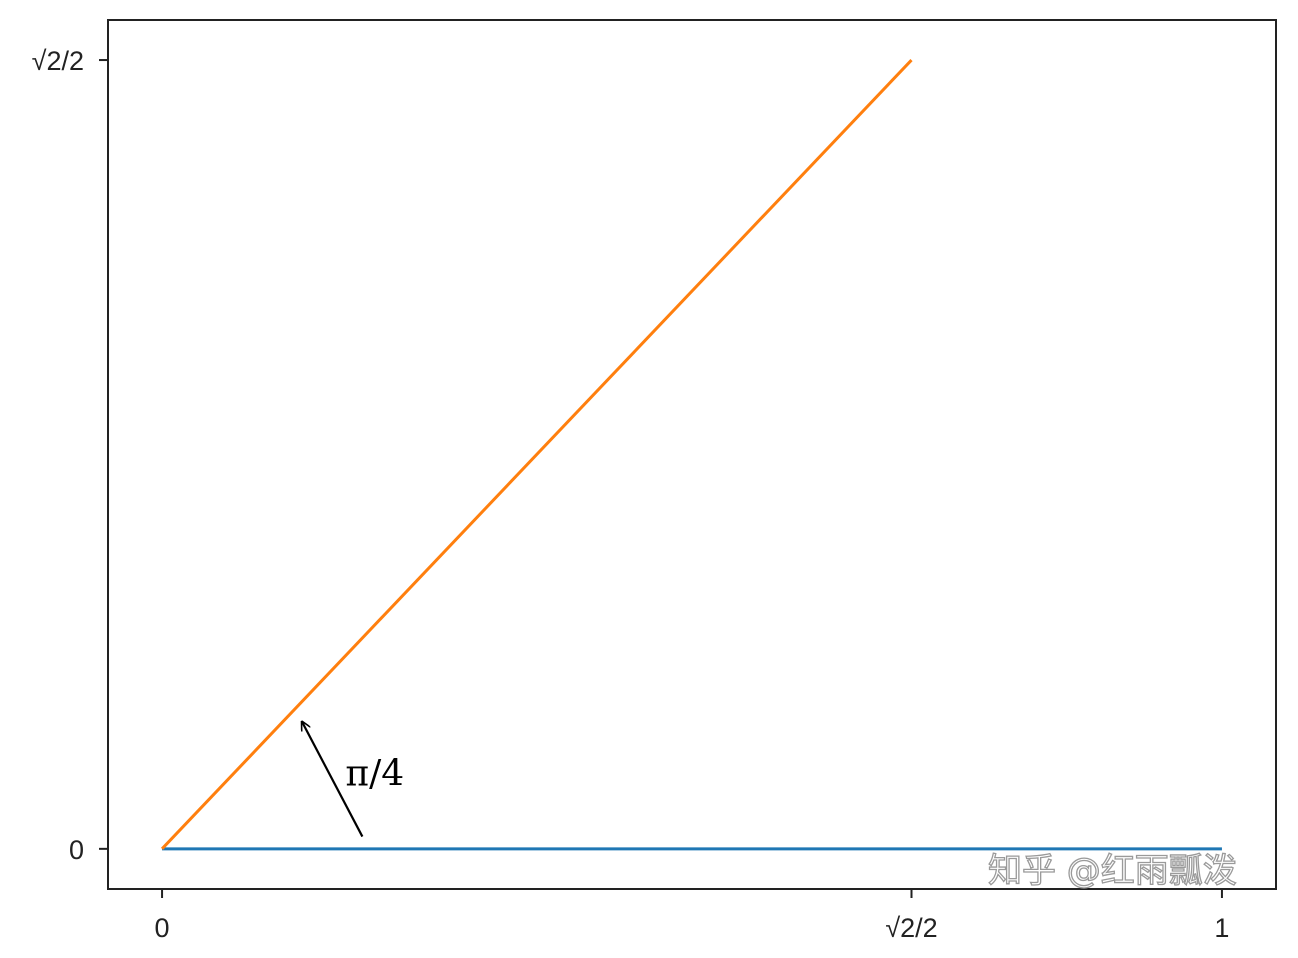  What do you see at coordinates (333, 780) in the screenshot?
I see `annotation-arrow` at bounding box center [333, 780].